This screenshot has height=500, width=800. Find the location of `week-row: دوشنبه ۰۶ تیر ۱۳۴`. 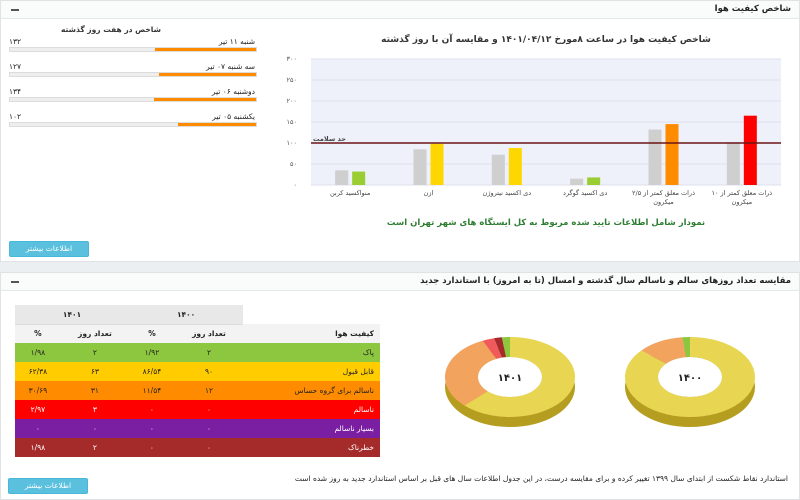

week-row: دوشنبه ۰۶ تیر ۱۳۴ is located at coordinates (133, 97).